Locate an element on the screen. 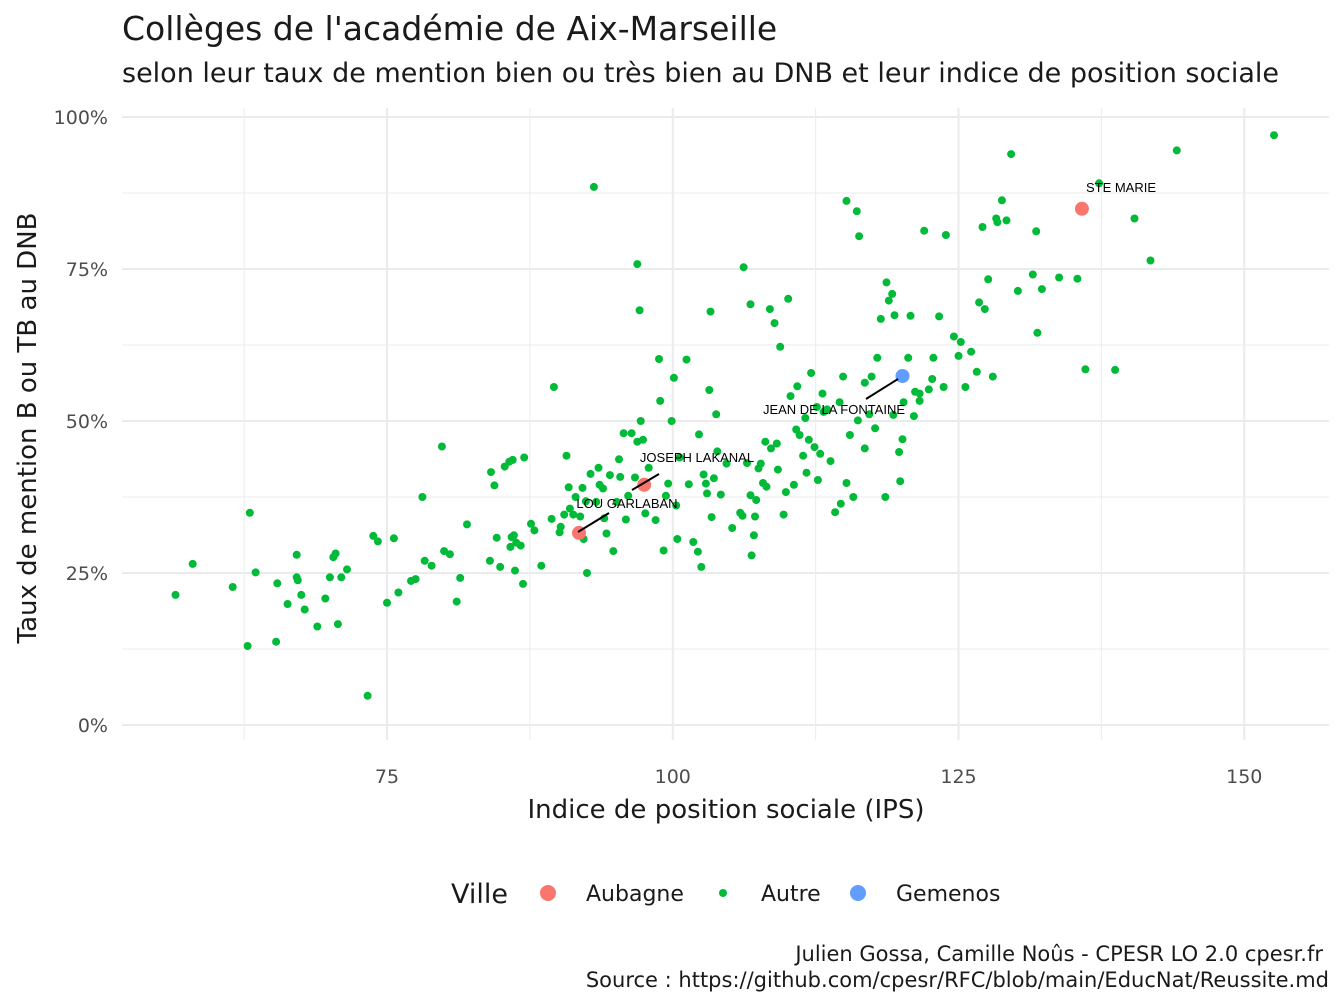  annotation-label: JEAN DE LA FONTAINE is located at coordinates (834, 409).